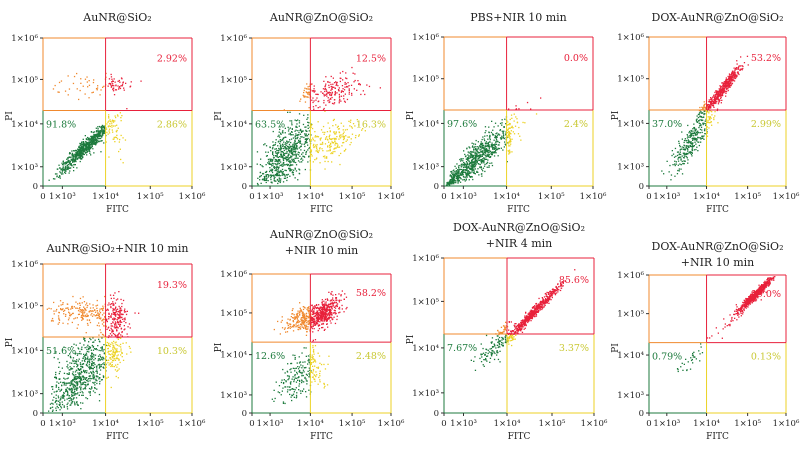 The width and height of the screenshot is (807, 451). I want to click on y-tick-label: 1×10⁴, so click(24, 351).